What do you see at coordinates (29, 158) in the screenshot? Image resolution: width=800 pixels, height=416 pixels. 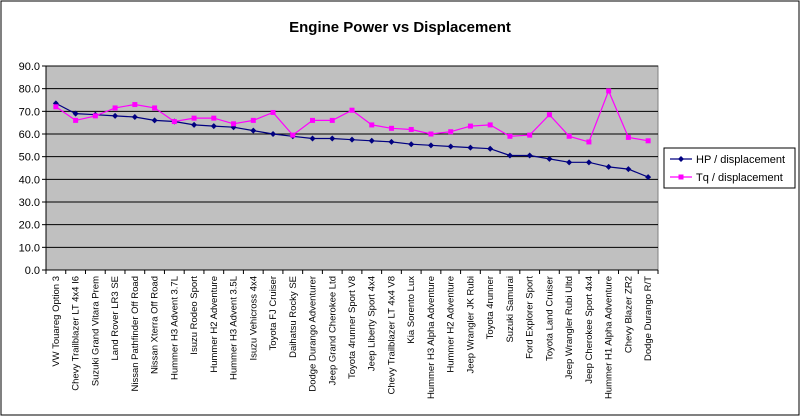 I see `y-tick-label: 50.0` at bounding box center [29, 158].